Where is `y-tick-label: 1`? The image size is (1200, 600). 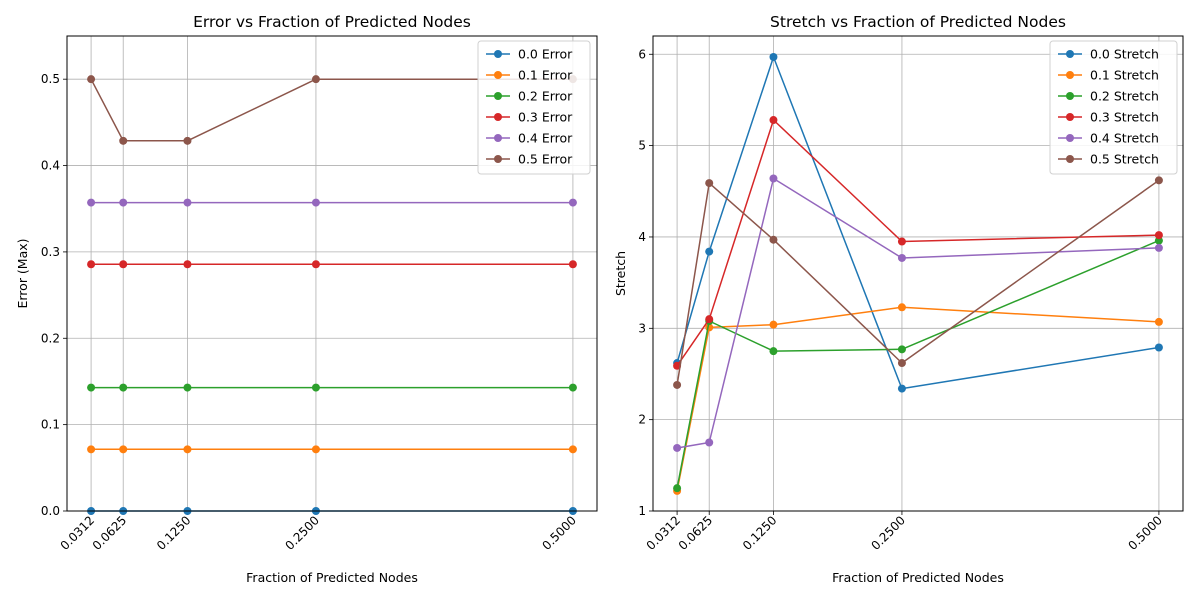
y-tick-label: 1 is located at coordinates (642, 511).